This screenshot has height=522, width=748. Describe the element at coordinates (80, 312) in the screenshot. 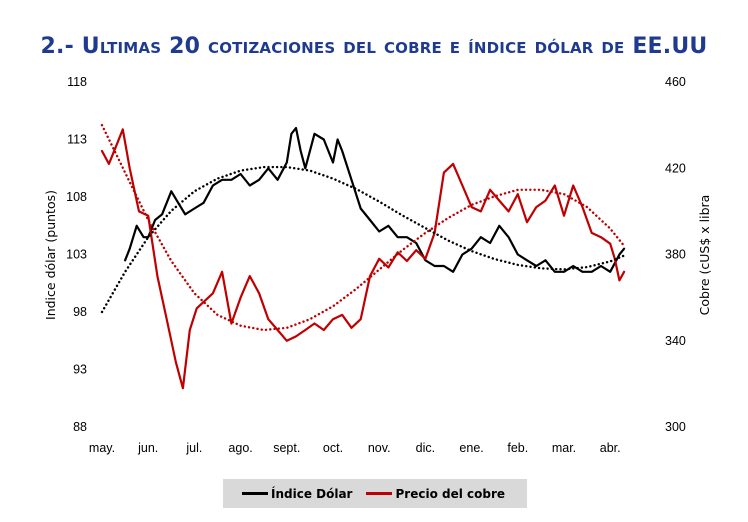

I see `left-tick-label: 98` at that location.